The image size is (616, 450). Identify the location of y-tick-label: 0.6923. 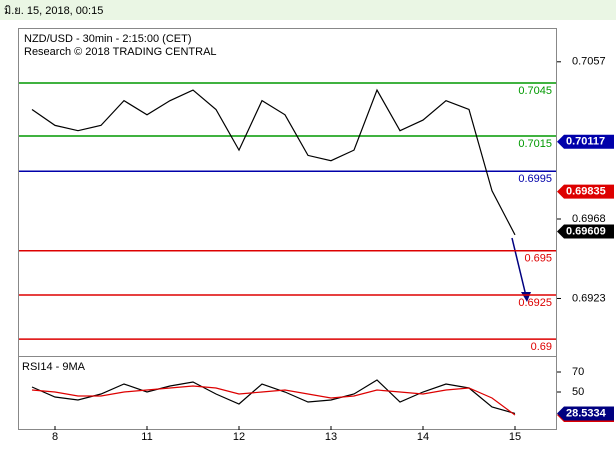
(589, 298).